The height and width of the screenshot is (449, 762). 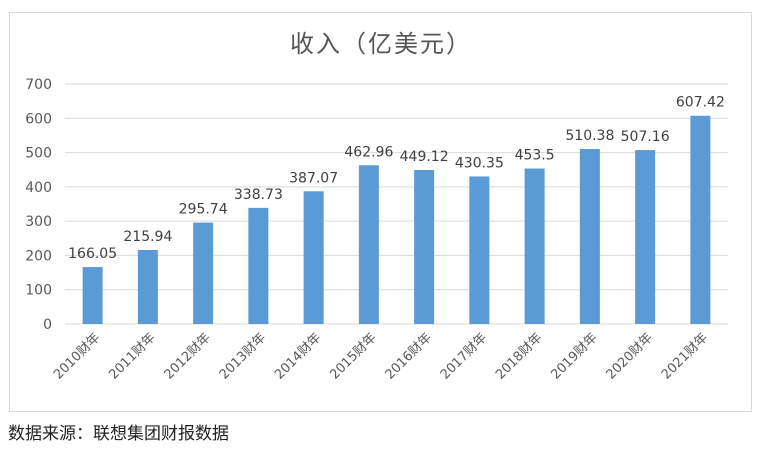 What do you see at coordinates (630, 356) in the screenshot?
I see `x-tick-label: 2020财年` at bounding box center [630, 356].